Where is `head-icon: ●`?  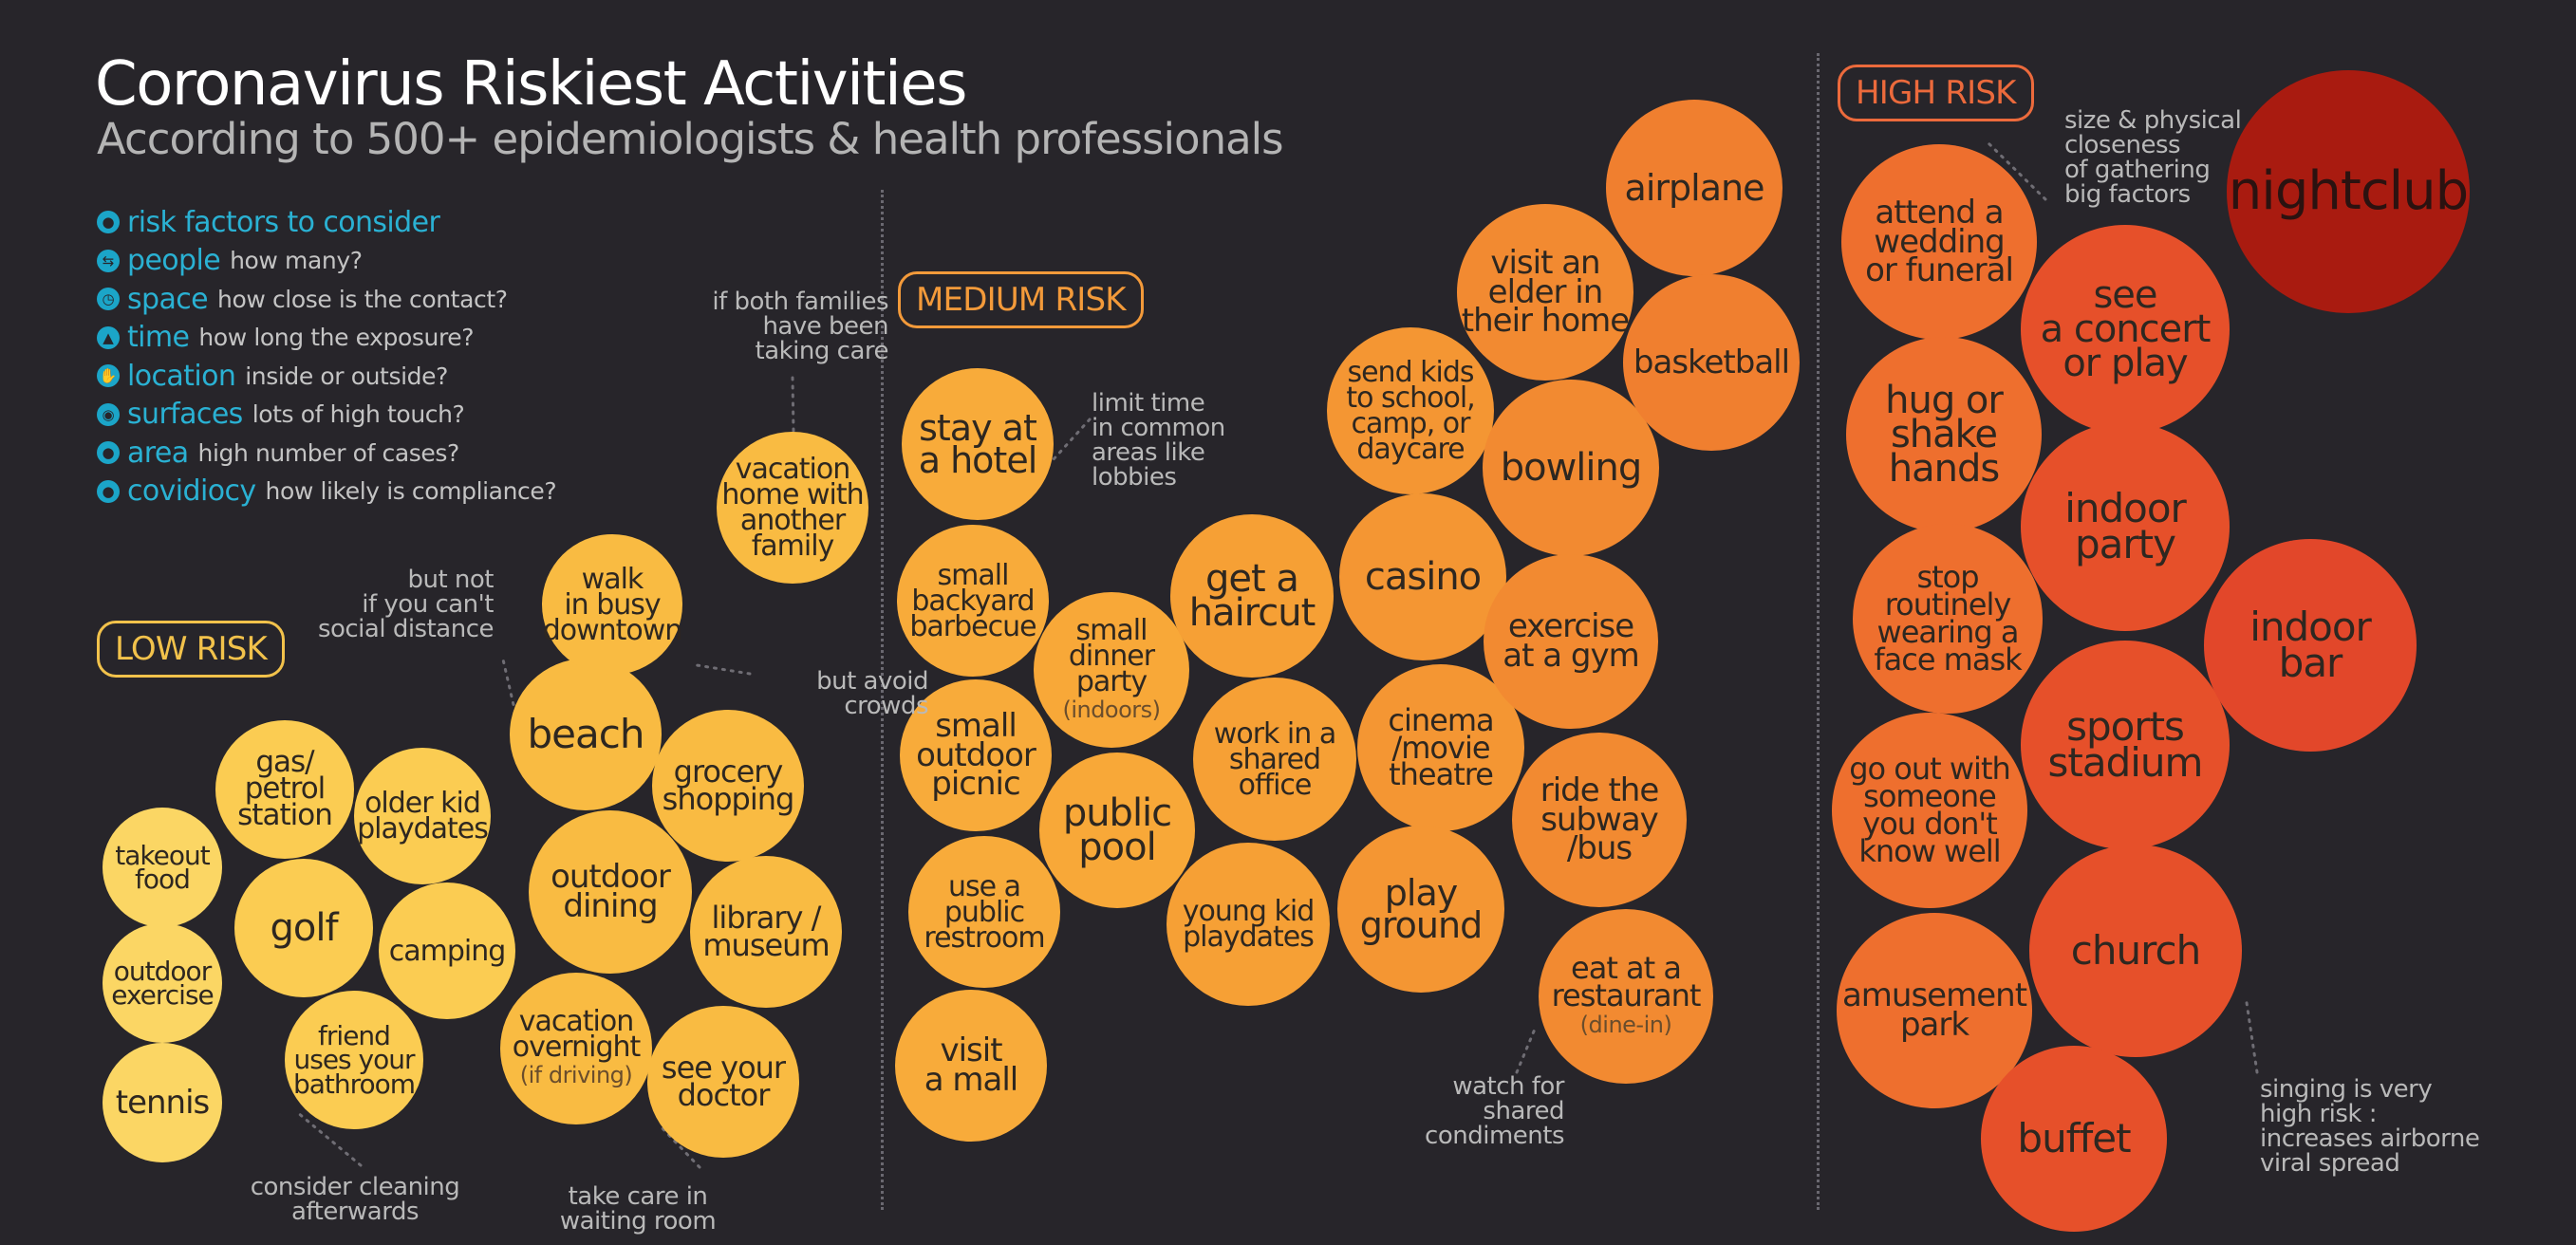
head-icon: ● is located at coordinates (108, 222).